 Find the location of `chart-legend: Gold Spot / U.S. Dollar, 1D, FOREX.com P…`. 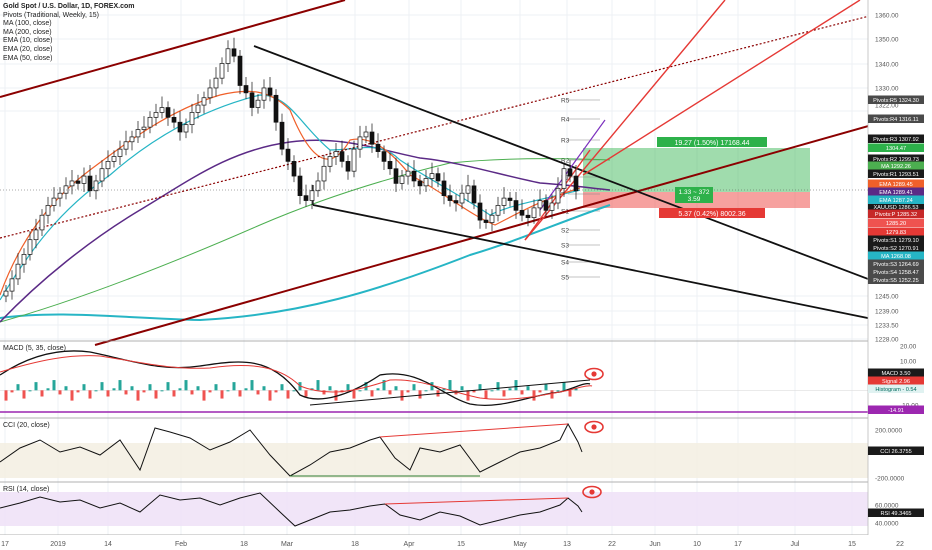

chart-legend: Gold Spot / U.S. Dollar, 1D, FOREX.com P… is located at coordinates (68, 33).